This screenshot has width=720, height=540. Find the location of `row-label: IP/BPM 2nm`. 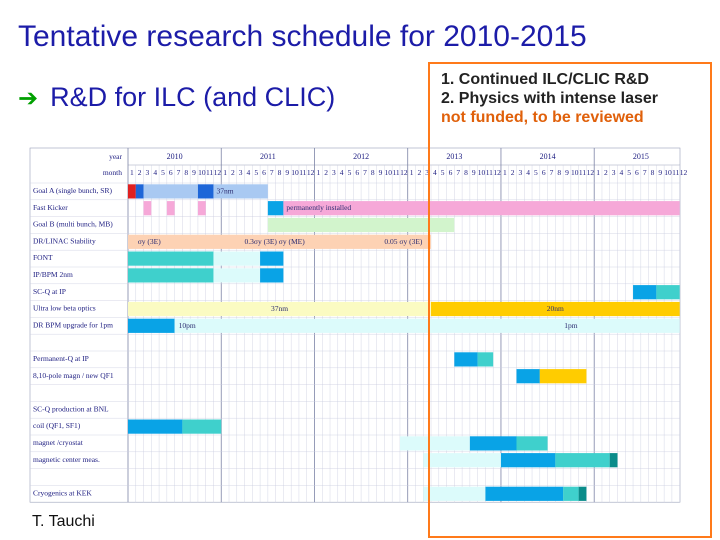

row-label: IP/BPM 2nm is located at coordinates (53, 274).